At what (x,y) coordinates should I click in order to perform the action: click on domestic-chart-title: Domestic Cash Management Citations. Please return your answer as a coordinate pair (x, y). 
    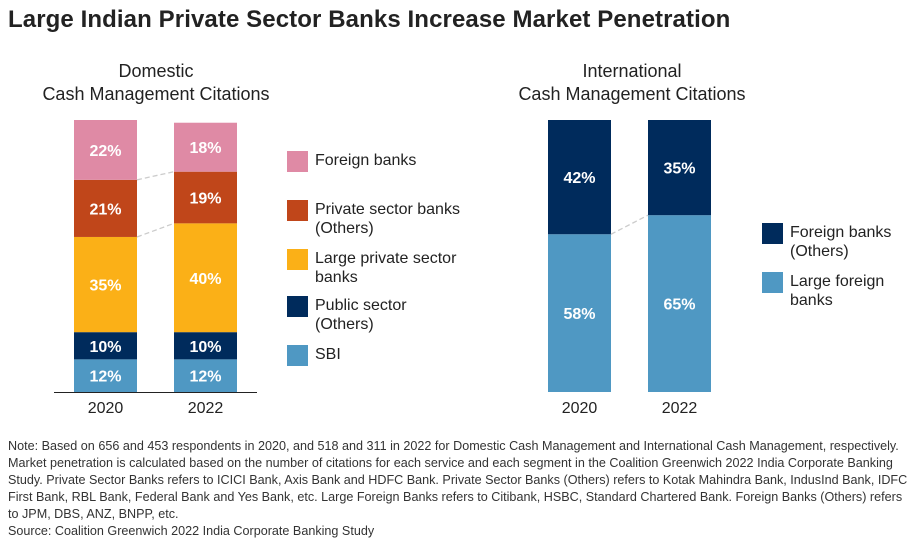
    Looking at the image, I should click on (156, 83).